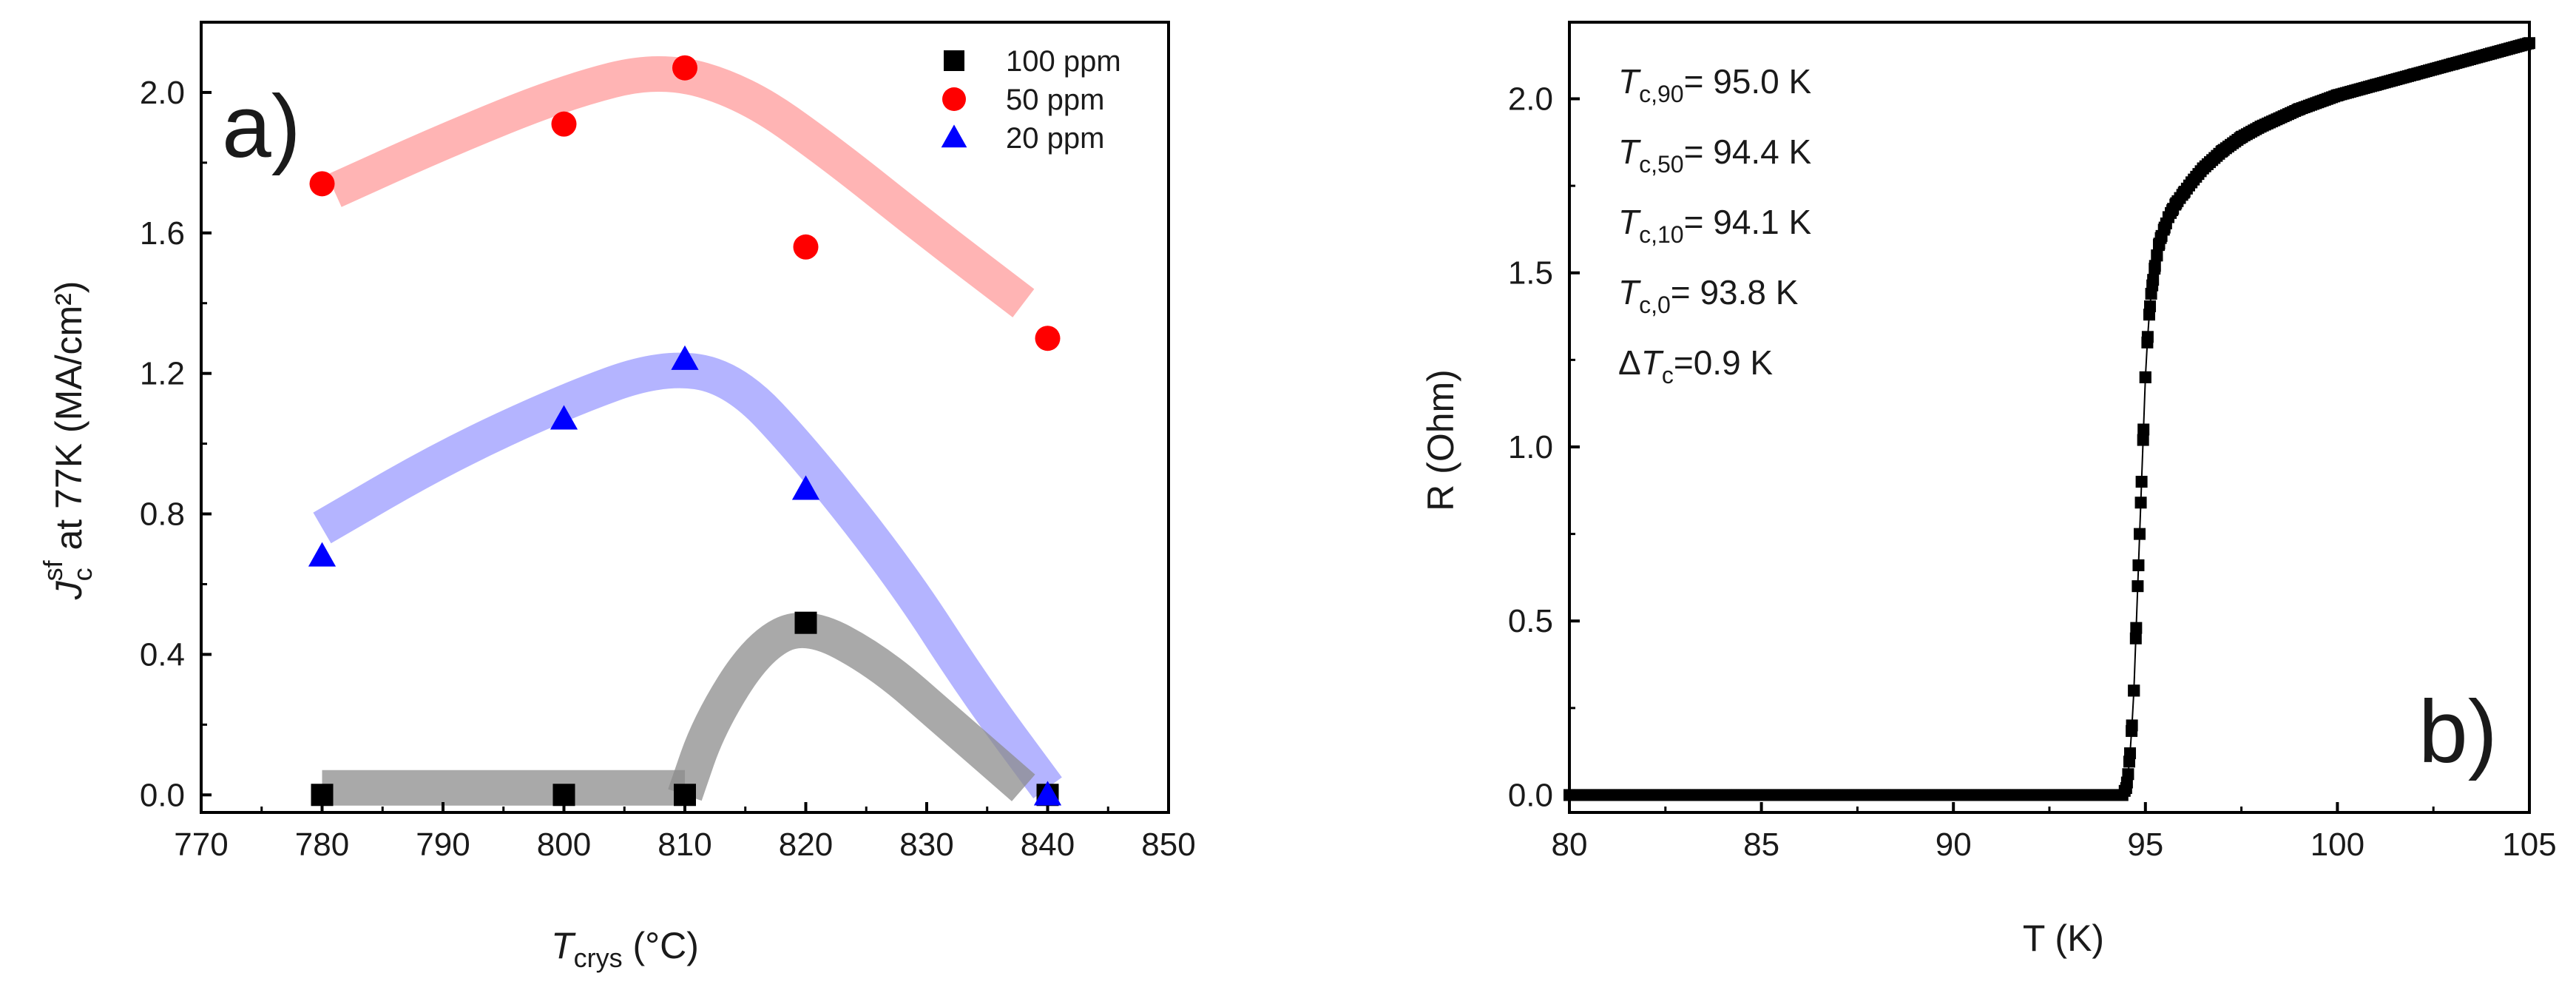  What do you see at coordinates (598, 958) in the screenshot?
I see `panel-a-x-title-sub: crys` at bounding box center [598, 958].